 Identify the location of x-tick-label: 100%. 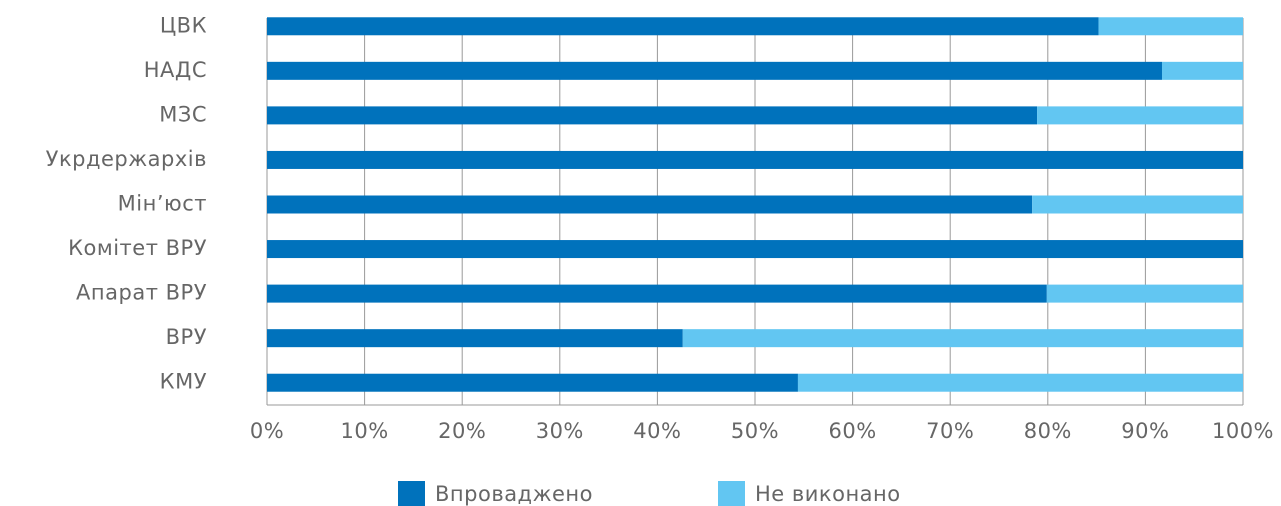
(1243, 431).